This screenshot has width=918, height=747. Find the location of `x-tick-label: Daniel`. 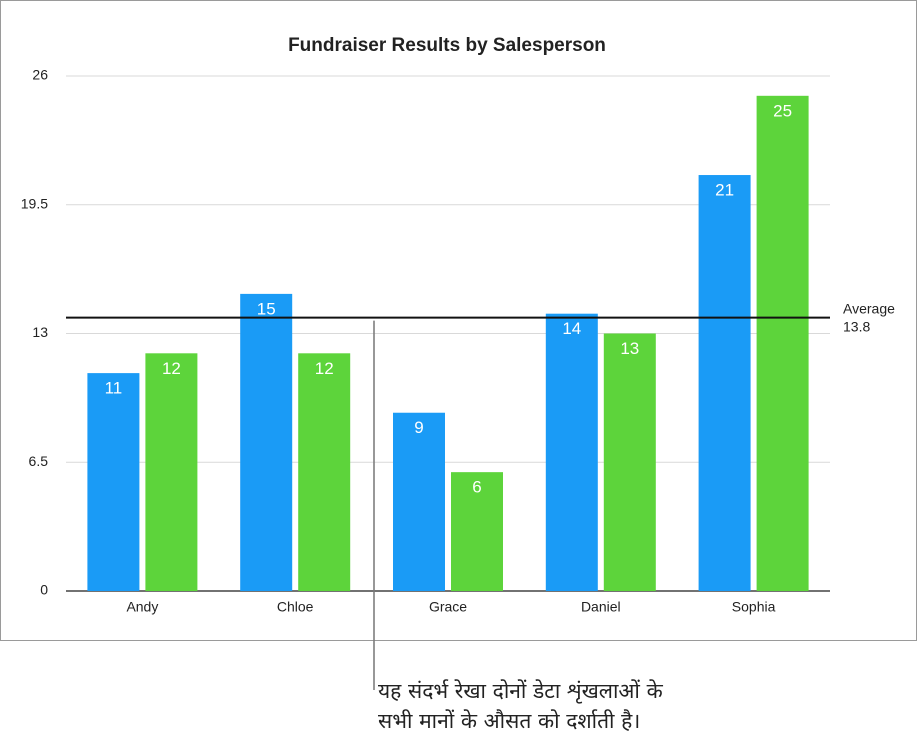

x-tick-label: Daniel is located at coordinates (601, 607).